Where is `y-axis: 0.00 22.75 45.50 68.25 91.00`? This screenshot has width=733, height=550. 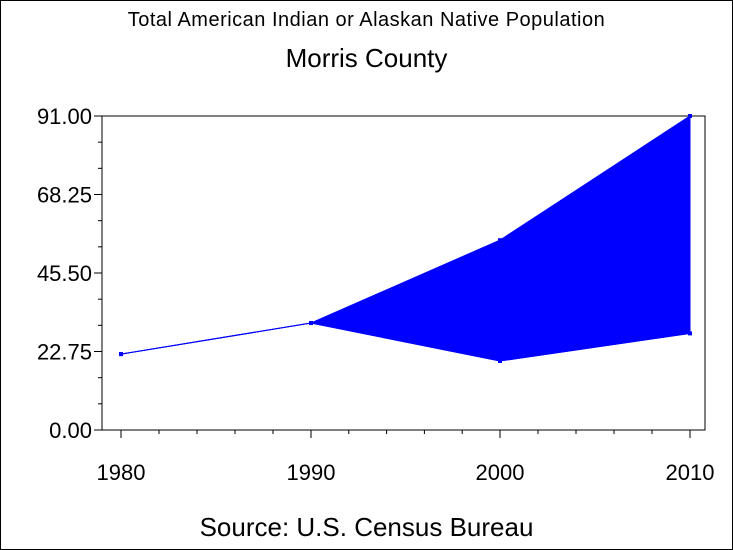 y-axis: 0.00 22.75 45.50 68.25 91.00 is located at coordinates (69, 273).